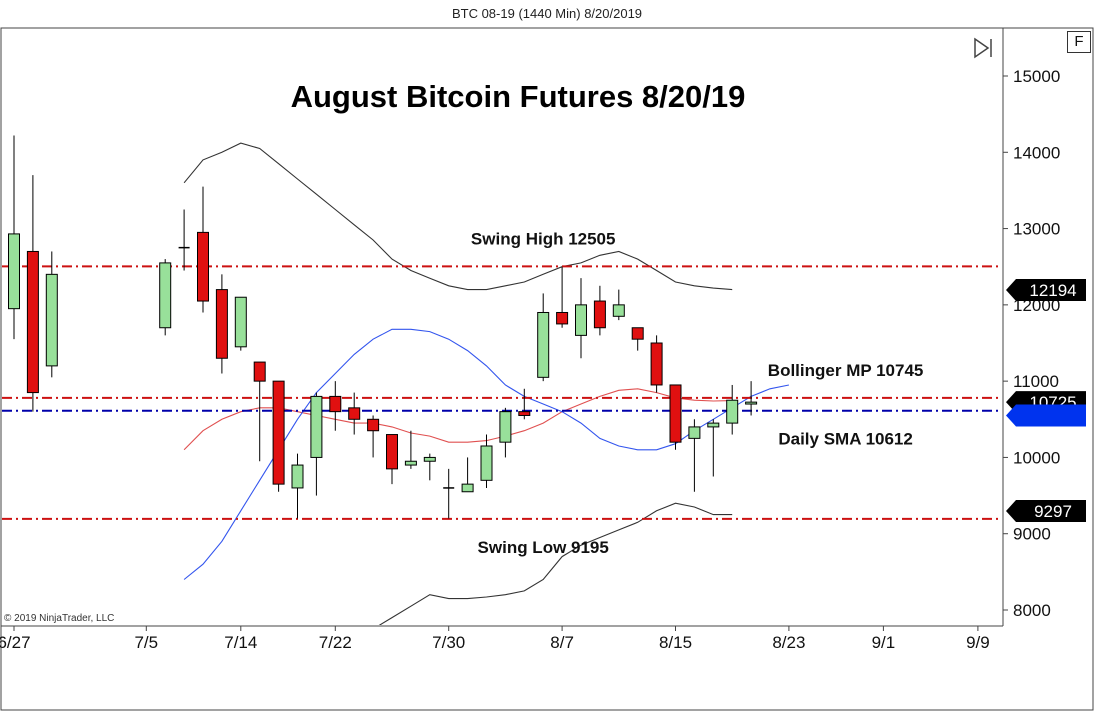 This screenshot has height=711, width=1094. I want to click on chart-title: August Bitcoin Futures 8/20/19, so click(518, 96).